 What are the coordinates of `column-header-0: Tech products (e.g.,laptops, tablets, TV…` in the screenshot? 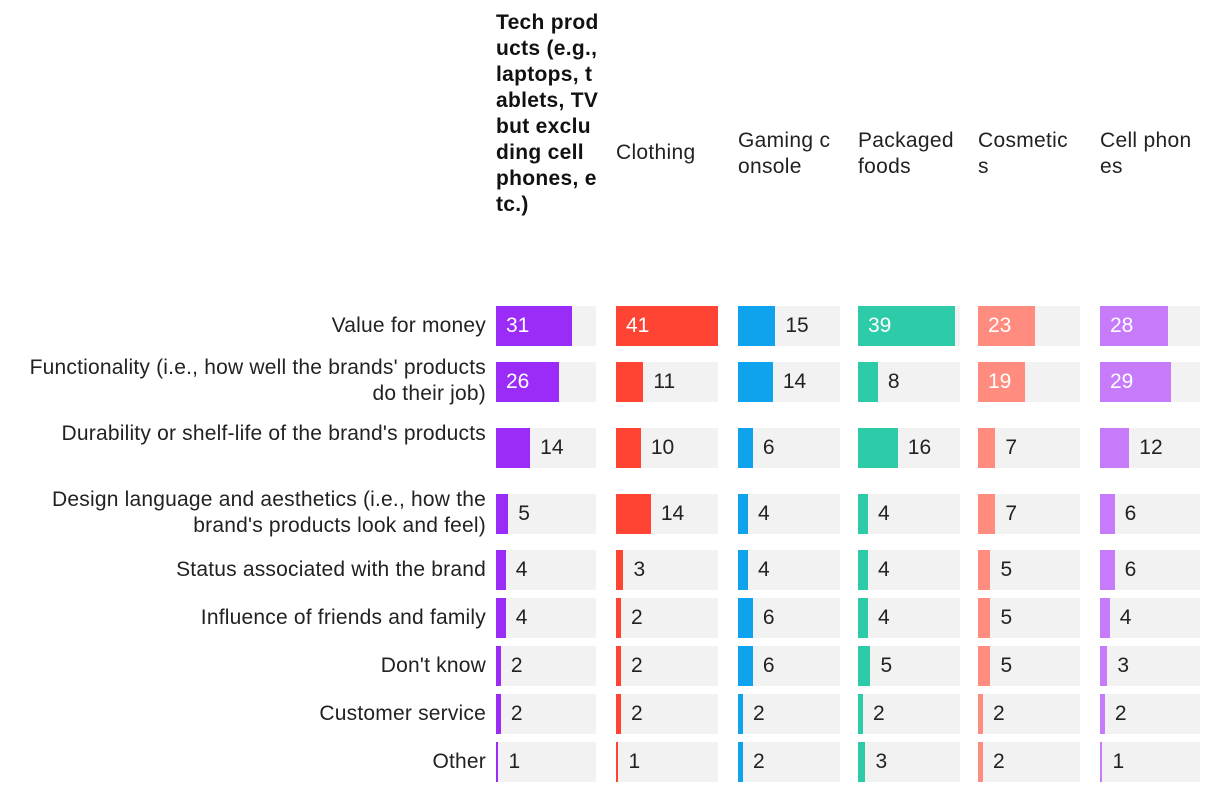 It's located at (547, 113).